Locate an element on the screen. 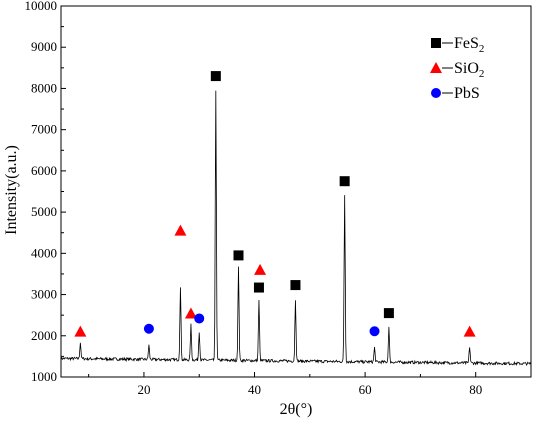  y-tick-label: 4000 is located at coordinates (44, 252).